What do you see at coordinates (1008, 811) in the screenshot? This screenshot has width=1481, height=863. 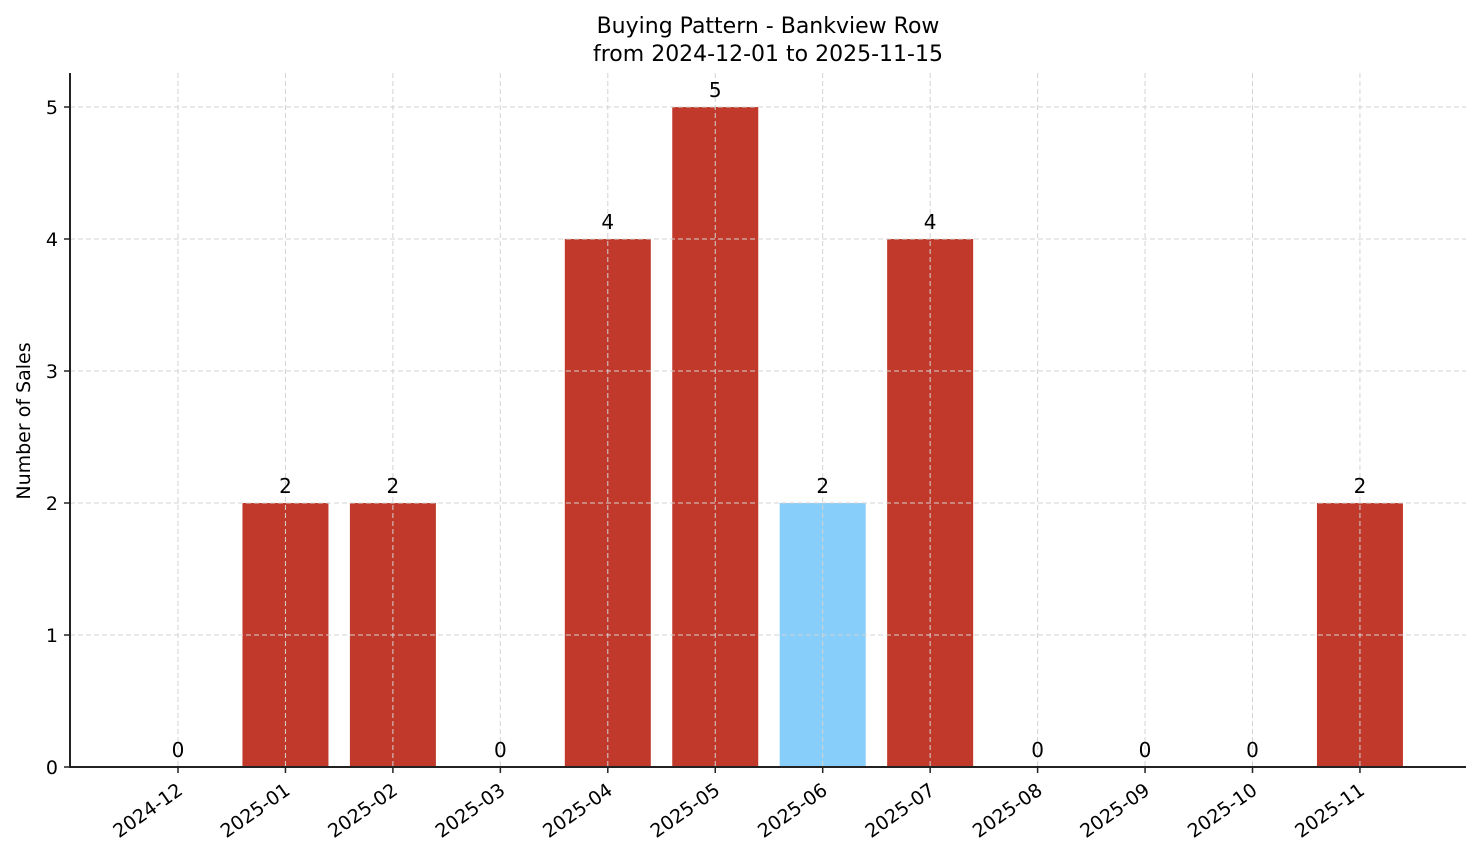 I see `x-tick-label: 2025-08` at bounding box center [1008, 811].